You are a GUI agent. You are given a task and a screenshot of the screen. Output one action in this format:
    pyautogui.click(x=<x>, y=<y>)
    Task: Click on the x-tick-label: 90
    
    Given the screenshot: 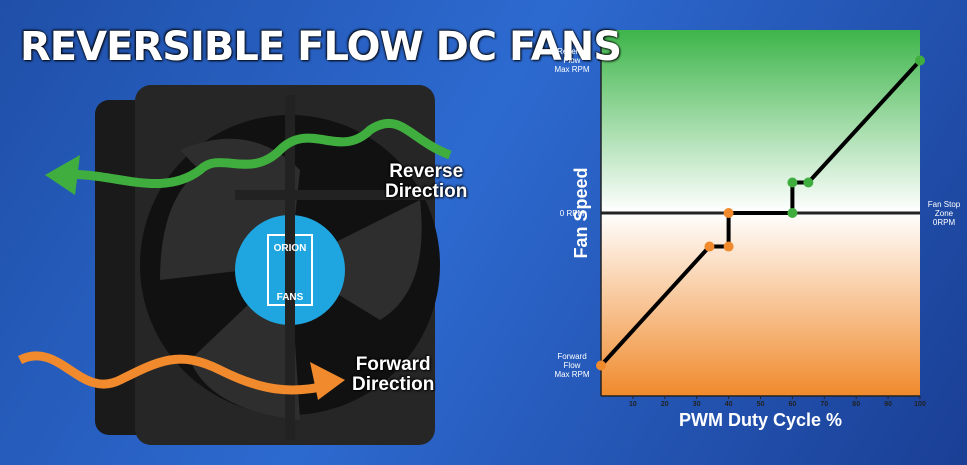 What is the action you would take?
    pyautogui.click(x=888, y=404)
    